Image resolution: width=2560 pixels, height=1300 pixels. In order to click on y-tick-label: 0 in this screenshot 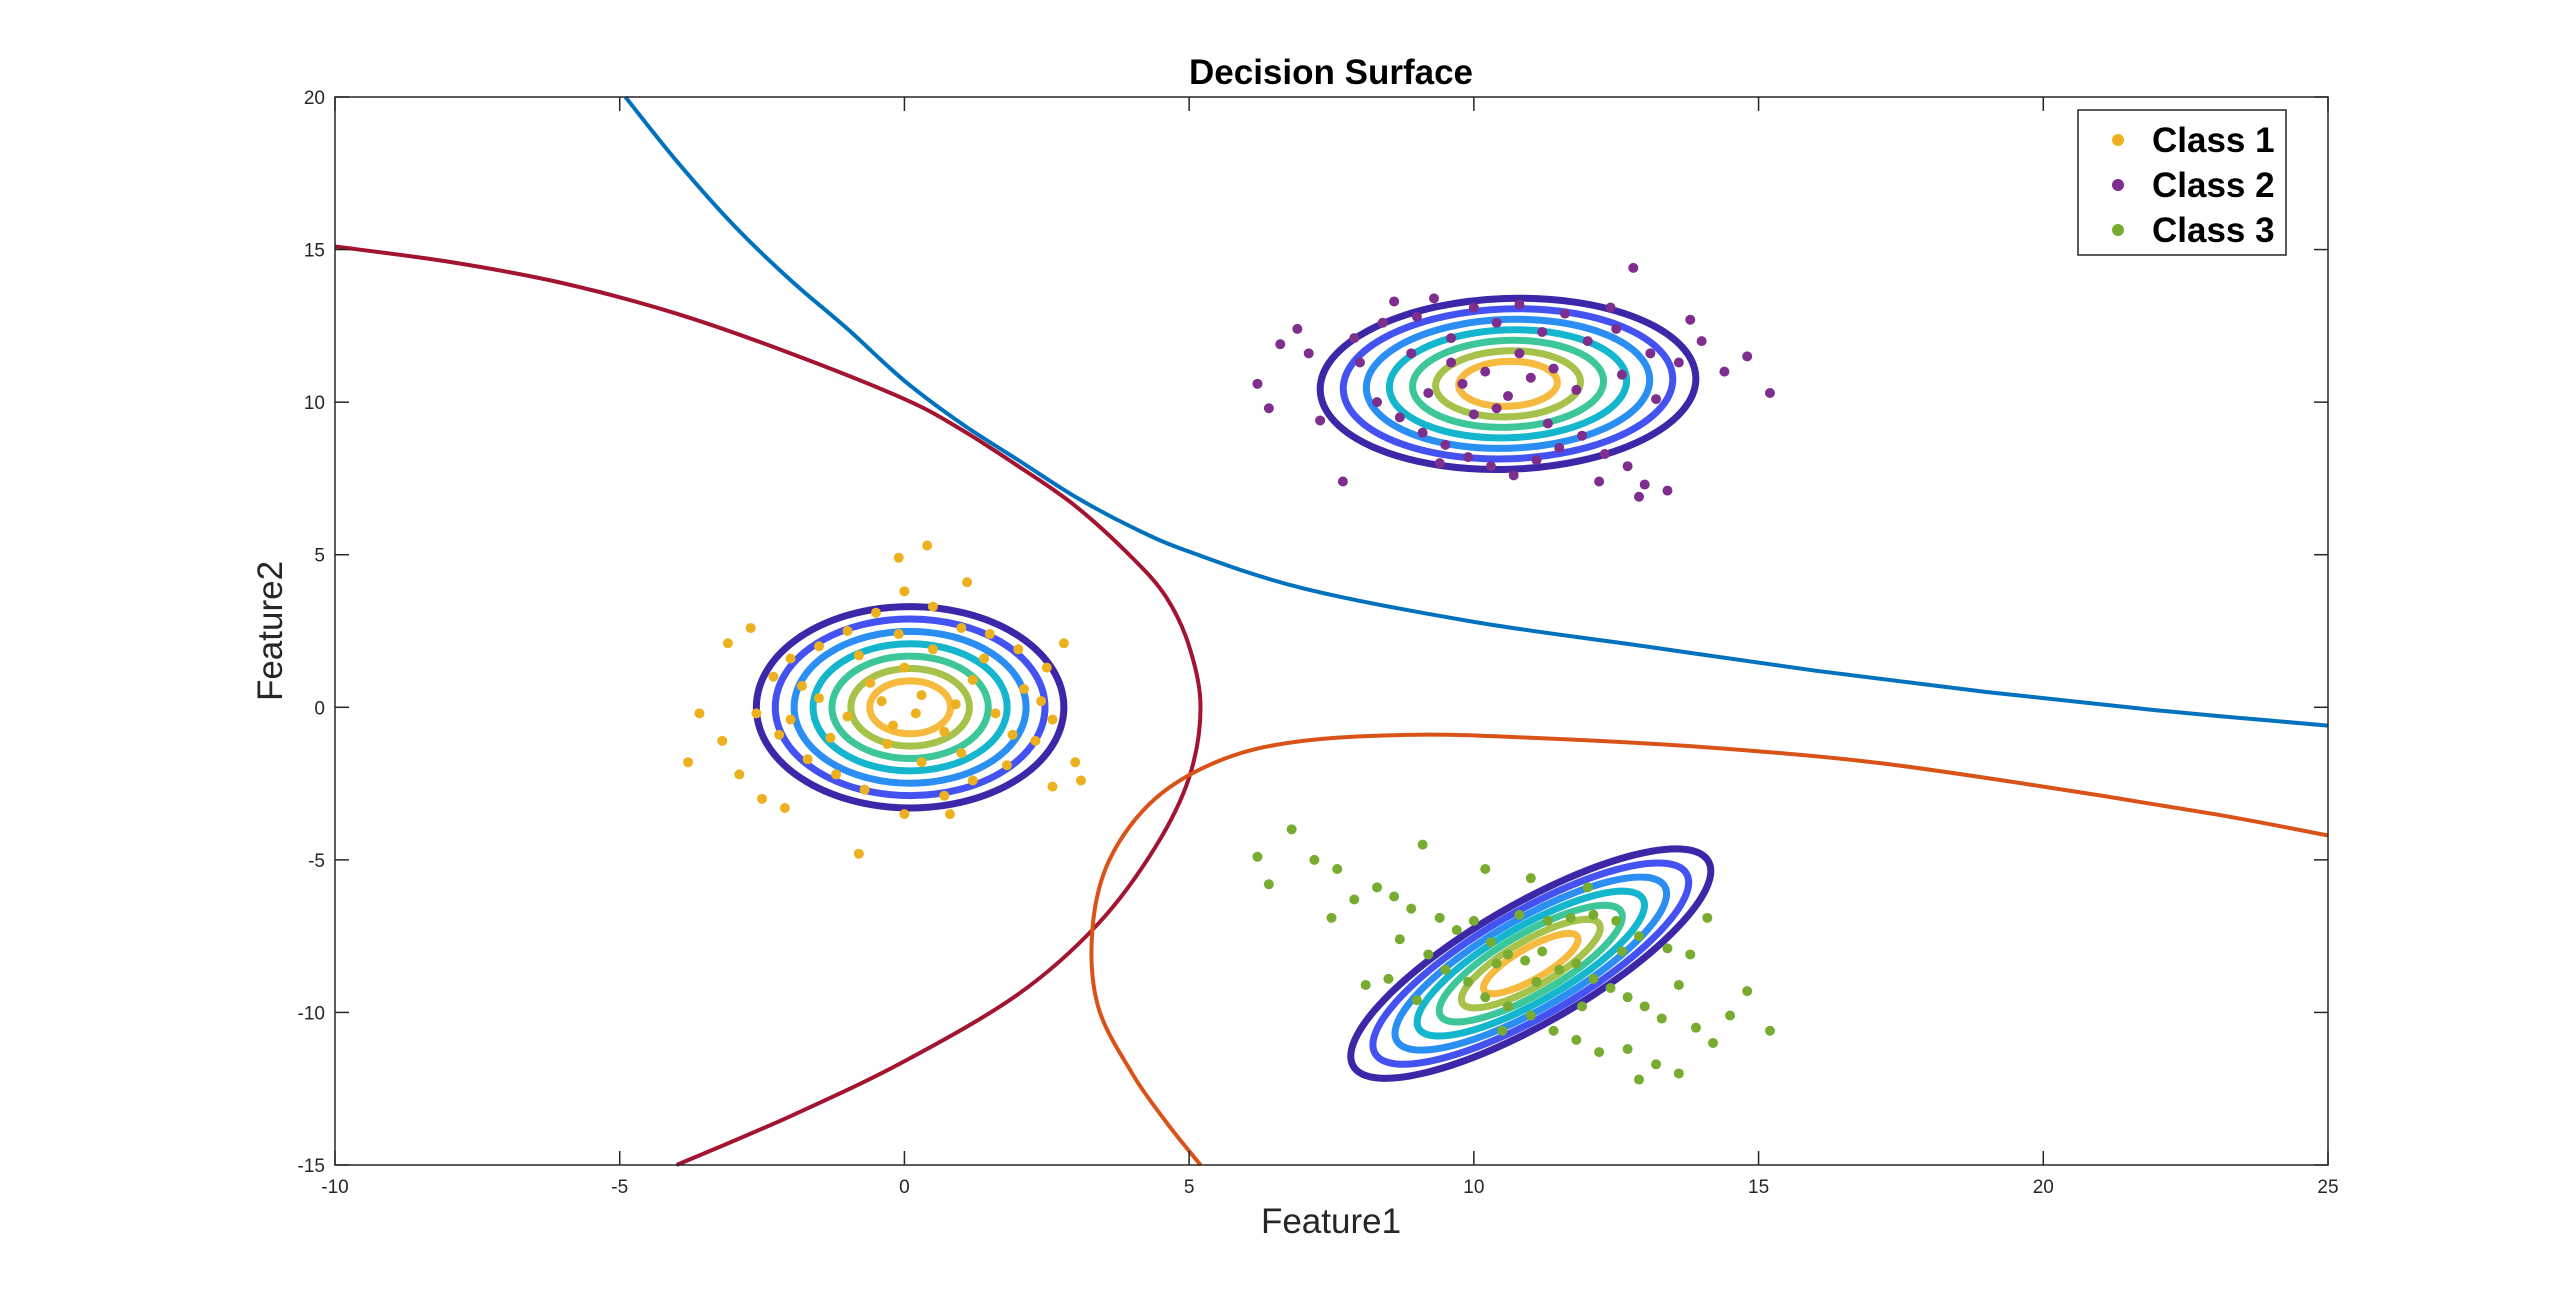, I will do `click(319, 708)`.